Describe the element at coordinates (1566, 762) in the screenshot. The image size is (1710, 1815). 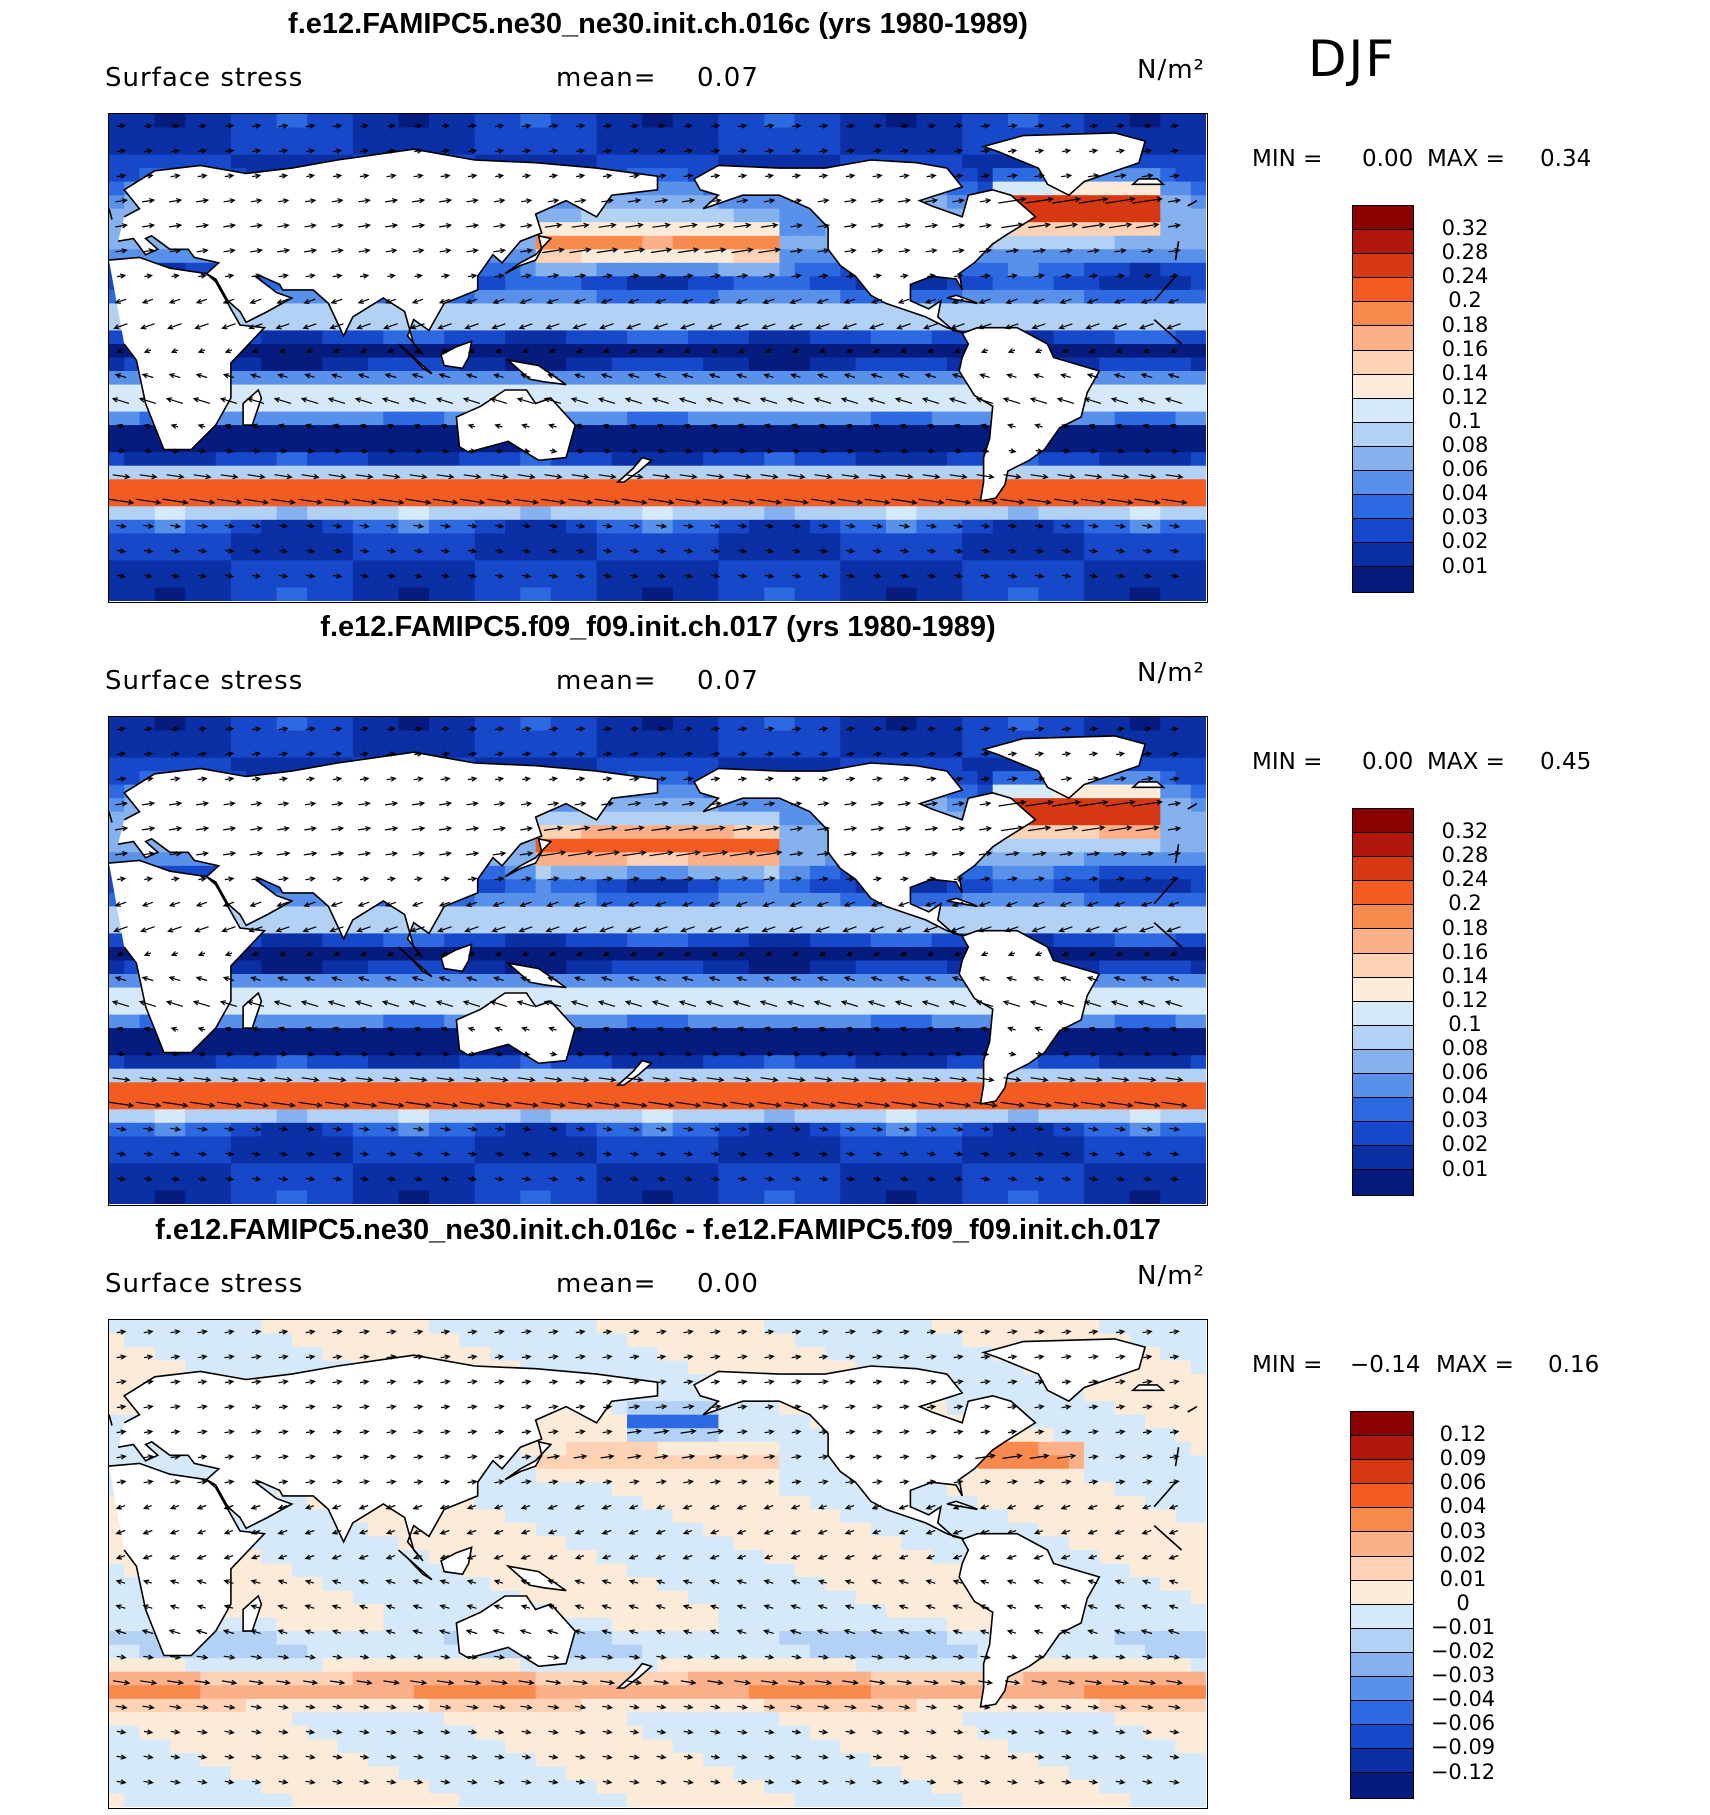
I see `max-value: 0.45` at that location.